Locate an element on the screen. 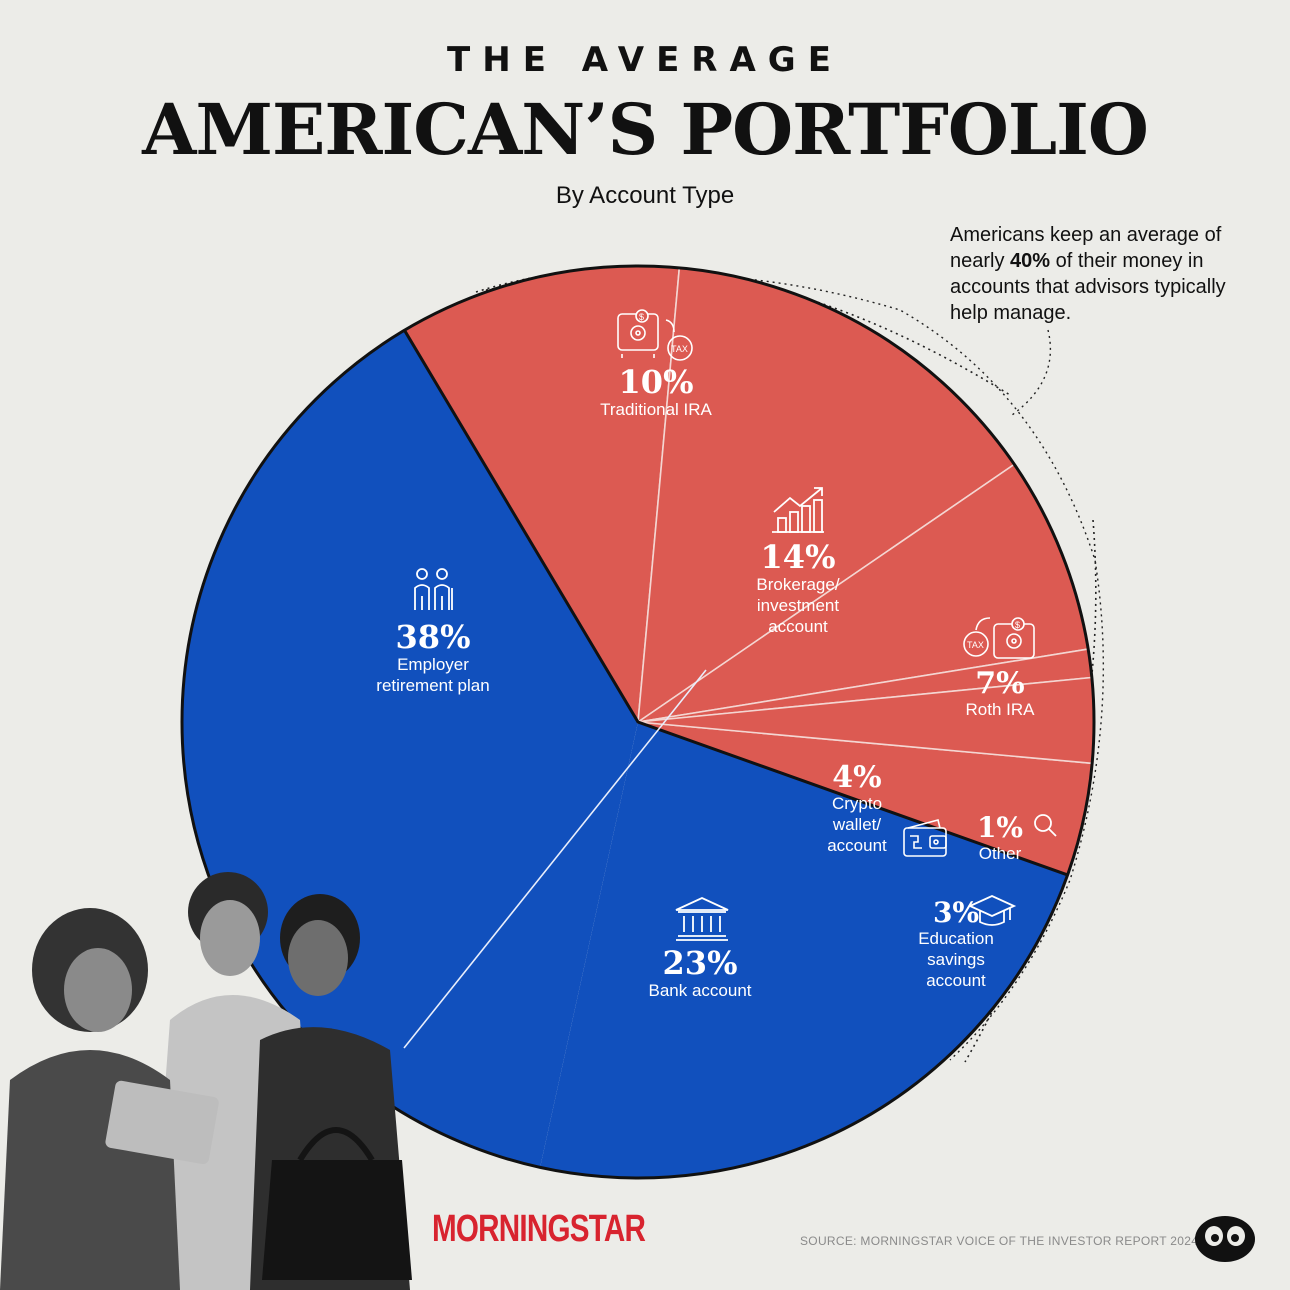 The height and width of the screenshot is (1290, 1290). slice-label-employer-retirement-plan-1: retirement plan is located at coordinates (432, 685).